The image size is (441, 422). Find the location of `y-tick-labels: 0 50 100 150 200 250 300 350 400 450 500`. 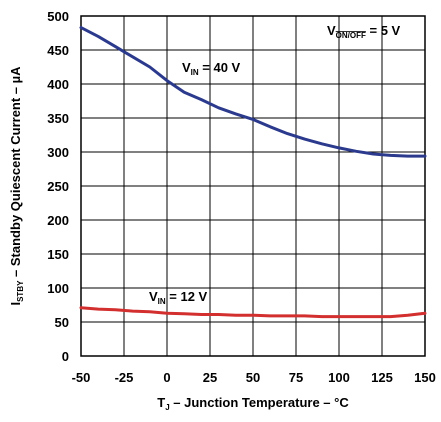

y-tick-labels: 0 50 100 150 200 250 300 350 400 450 500 is located at coordinates (58, 186).